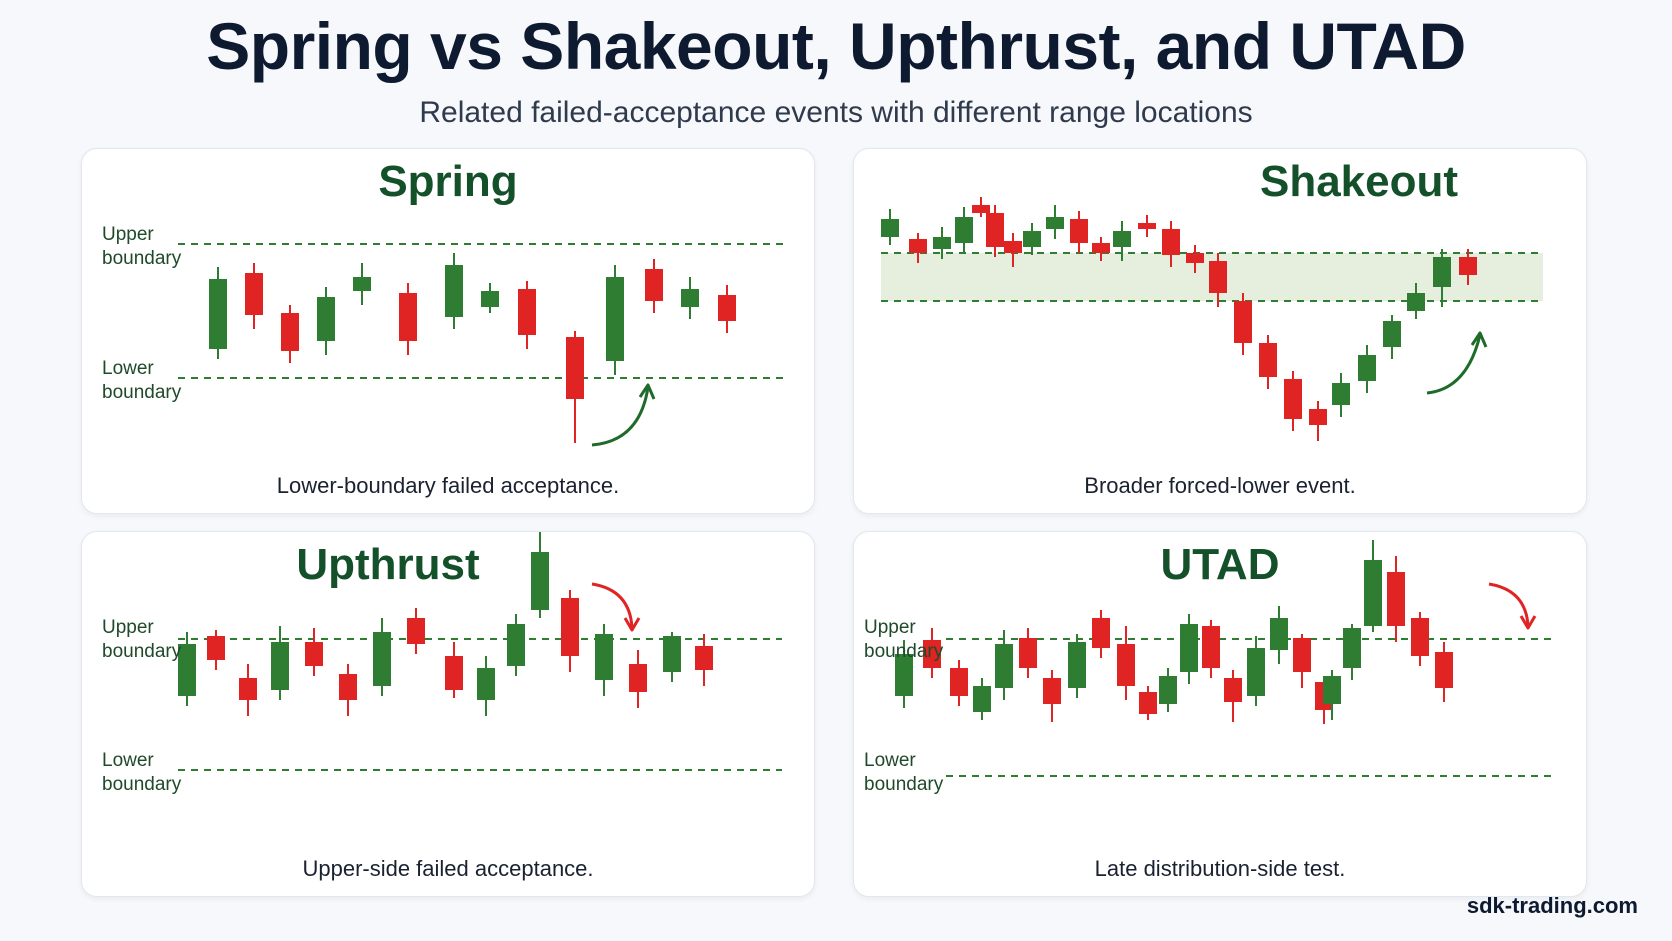 The image size is (1672, 941). Describe the element at coordinates (1479, 339) in the screenshot. I see `shakeout-arrow-head` at that location.